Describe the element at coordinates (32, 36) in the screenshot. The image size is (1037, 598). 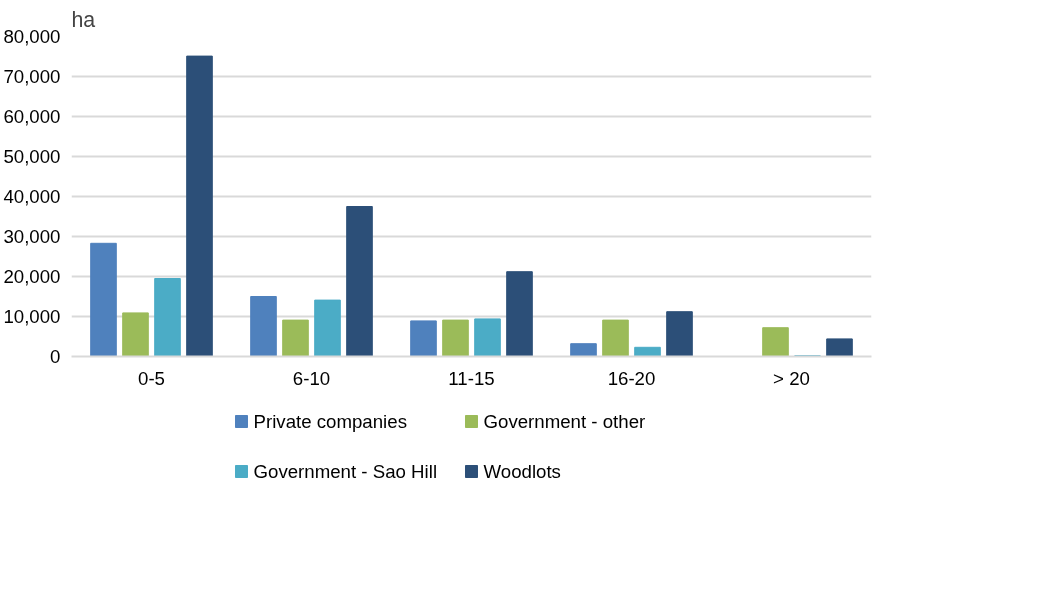
I see `y-tick-label: 80,000` at that location.